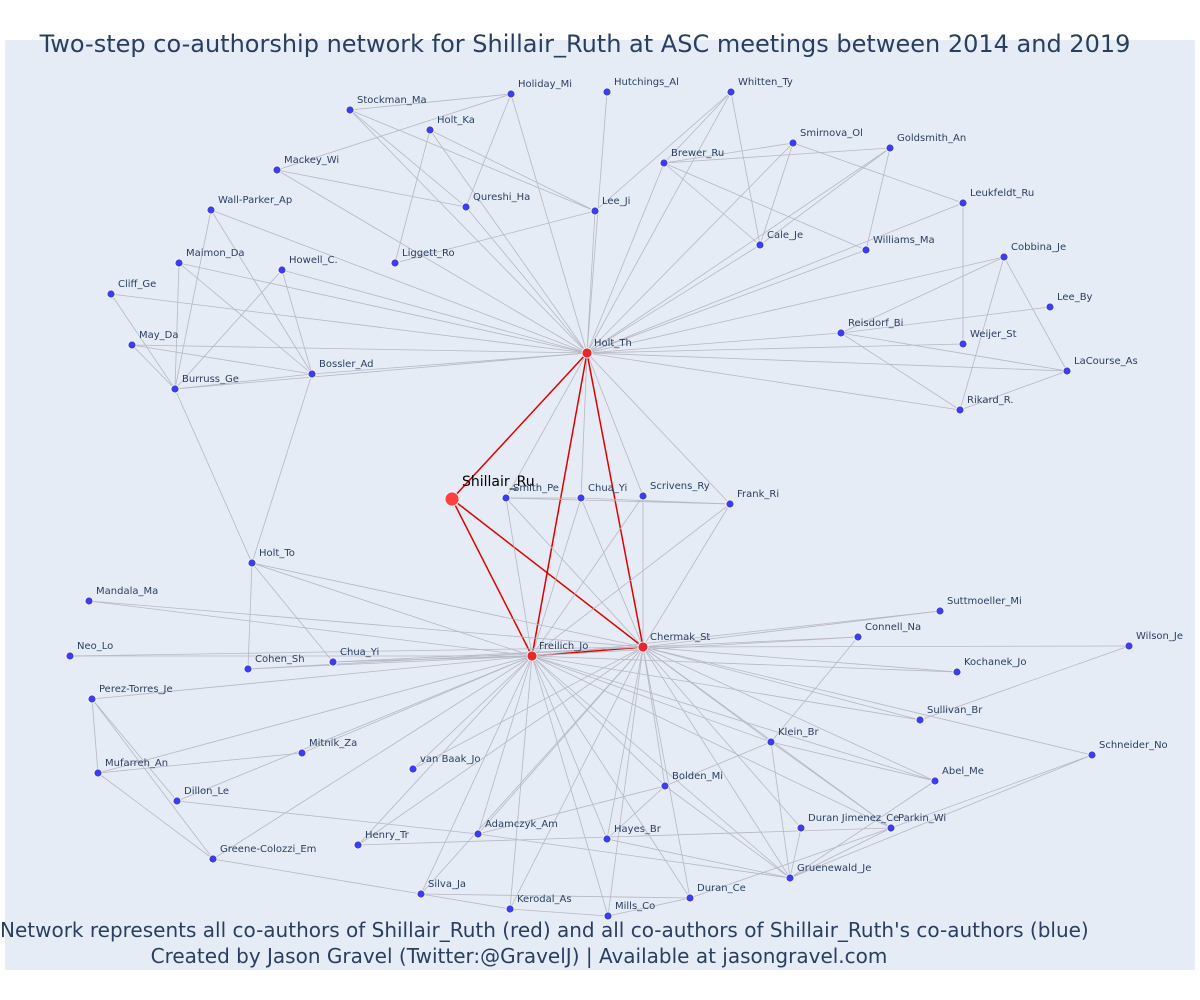 The height and width of the screenshot is (1000, 1200). I want to click on node-Wilson_Je, so click(1129, 646).